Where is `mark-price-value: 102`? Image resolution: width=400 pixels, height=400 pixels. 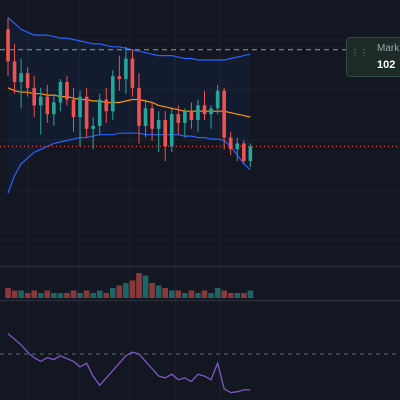 mark-price-value: 102 is located at coordinates (386, 65).